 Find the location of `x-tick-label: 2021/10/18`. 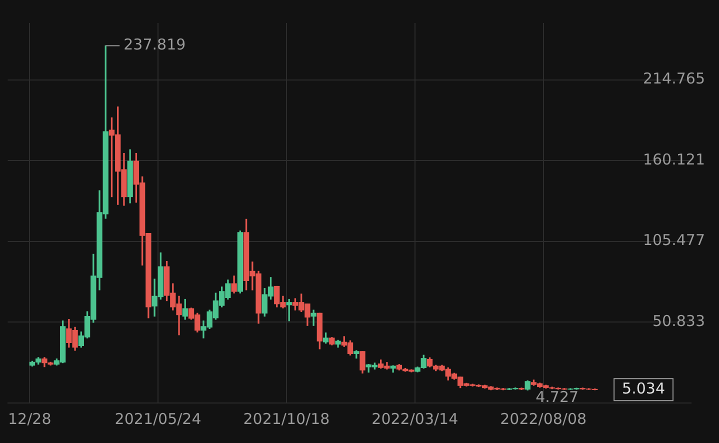

x-tick-label: 2021/10/18 is located at coordinates (286, 419).